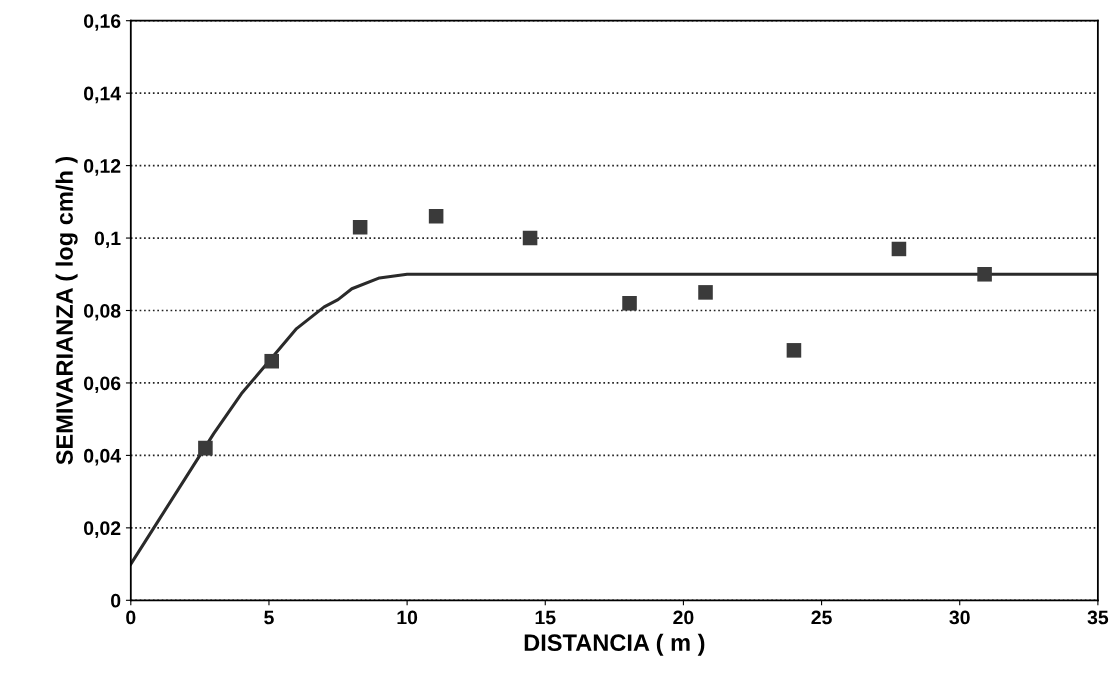 The height and width of the screenshot is (690, 1118). What do you see at coordinates (131, 617) in the screenshot?
I see `x-tick-label: 0` at bounding box center [131, 617].